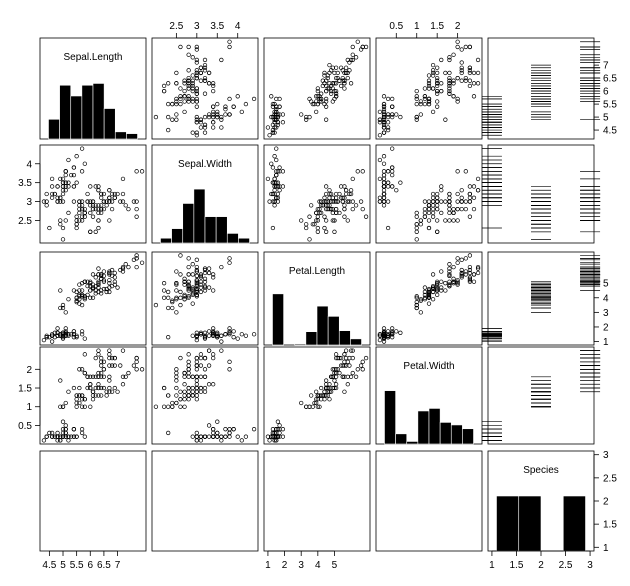 The height and width of the screenshot is (586, 630). I want to click on panel-Petal.Width-vs-Petal.Width: Petal.Width, so click(429, 395).